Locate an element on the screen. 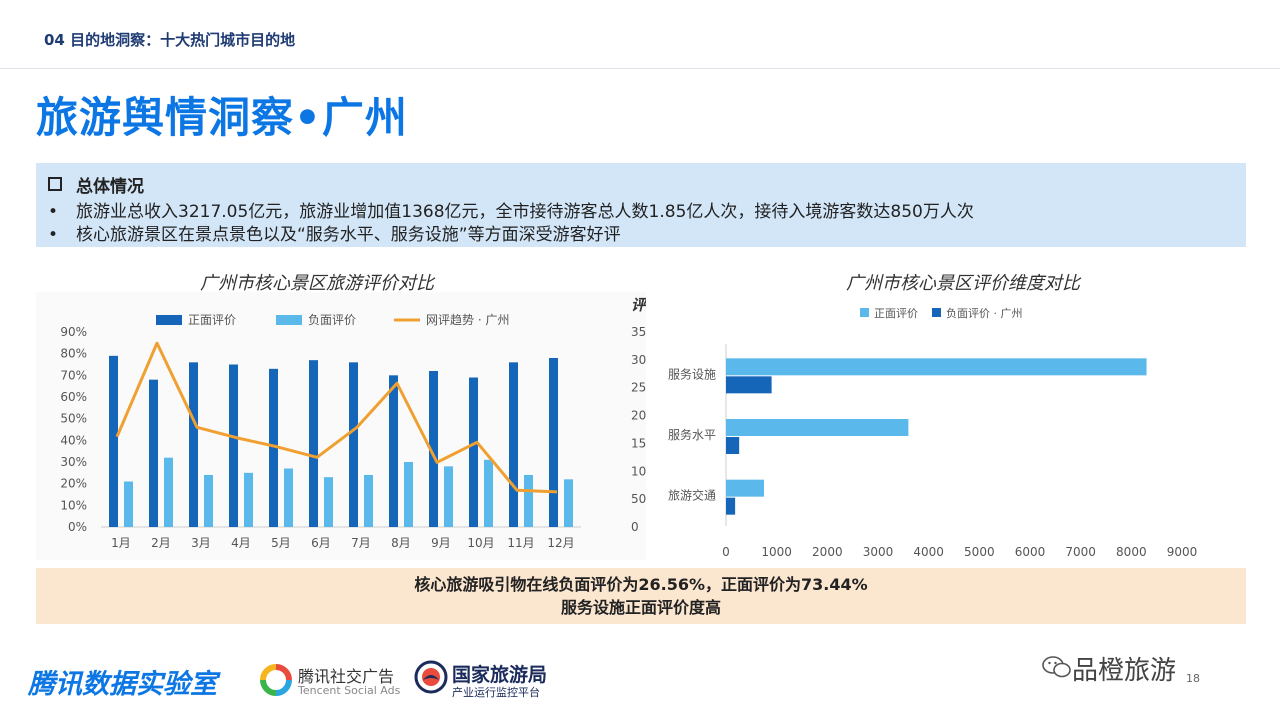  conclusion-line: 核心旅游吸引物在线负面评价为26.56%，正面评价为73.44% is located at coordinates (641, 584).